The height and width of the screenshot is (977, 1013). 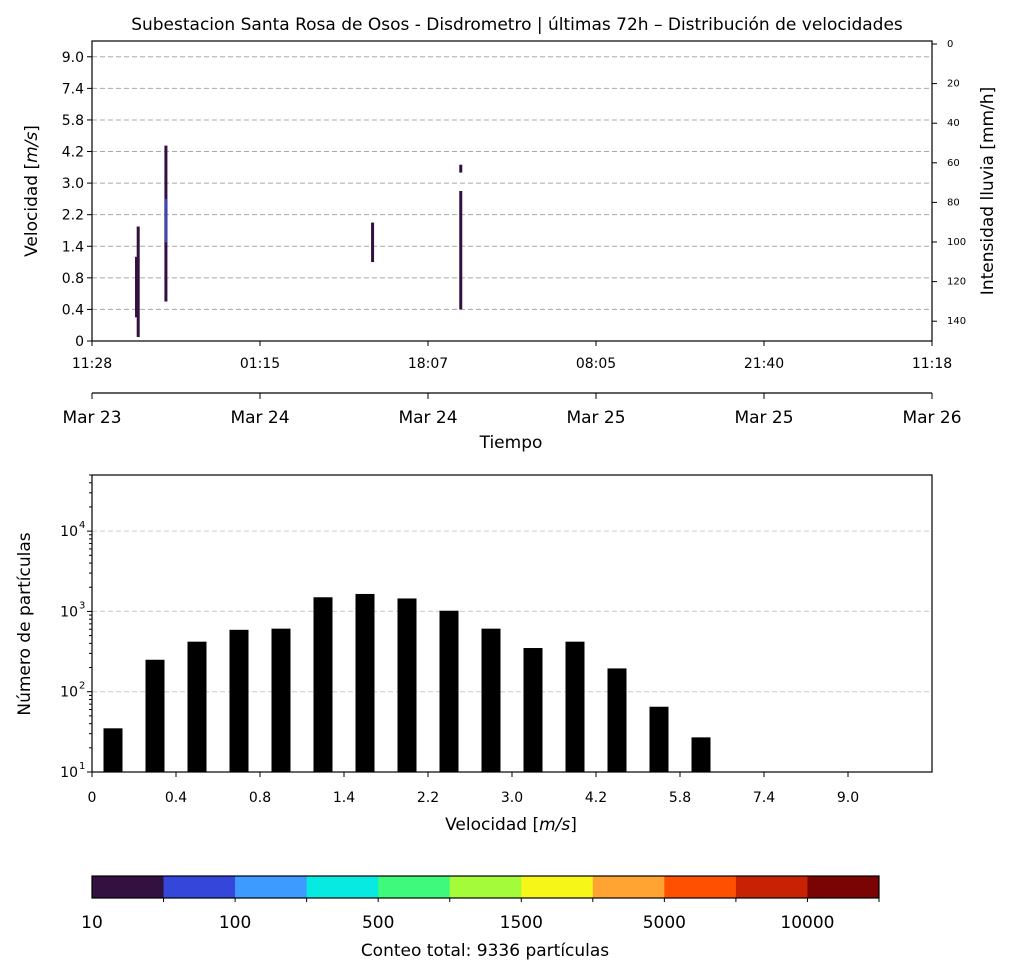 I want to click on top-y2-tick-label: 80, so click(x=953, y=202).